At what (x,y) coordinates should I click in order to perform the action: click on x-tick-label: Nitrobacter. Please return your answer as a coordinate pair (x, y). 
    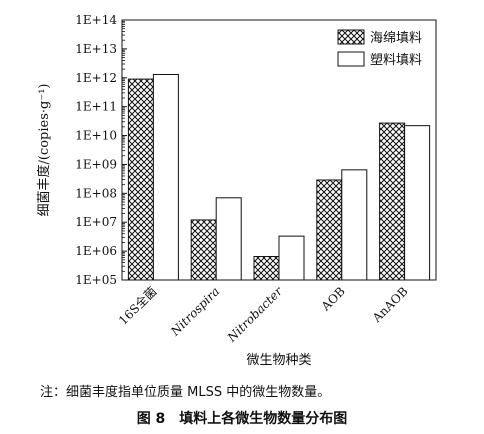
    Looking at the image, I should click on (255, 314).